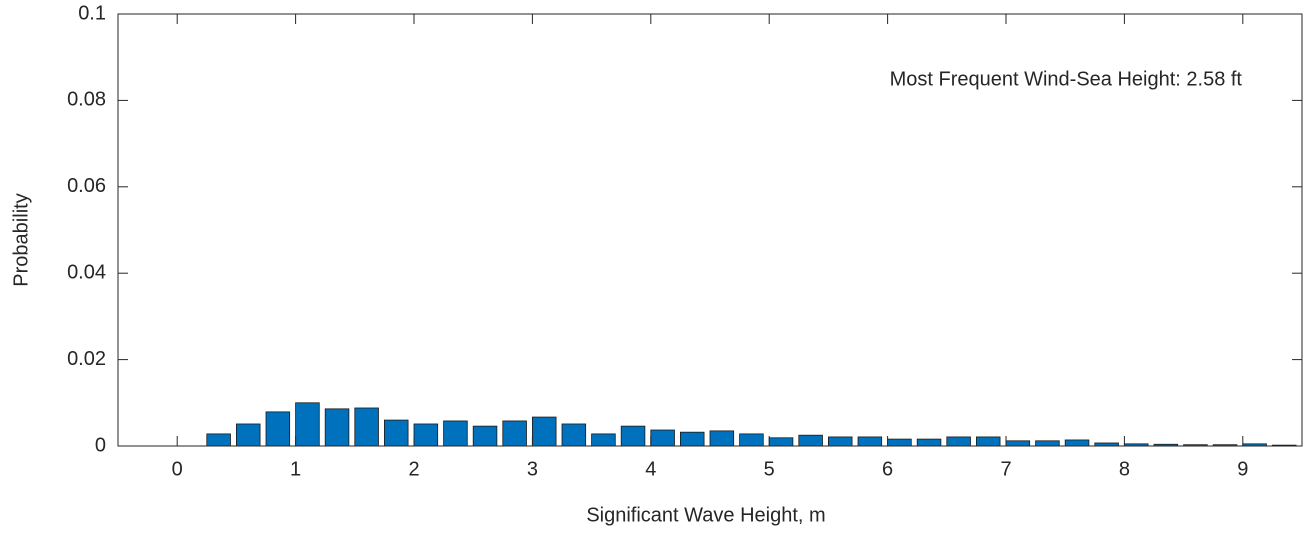  Describe the element at coordinates (1005, 469) in the screenshot. I see `x-tick-label: 7` at that location.